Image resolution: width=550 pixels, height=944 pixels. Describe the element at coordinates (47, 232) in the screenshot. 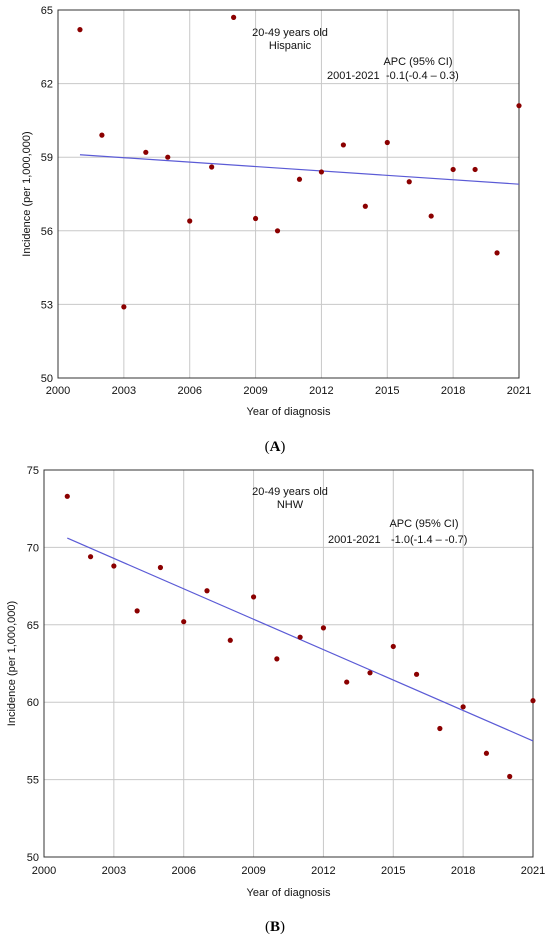

I see `y-tick-label: 56` at that location.